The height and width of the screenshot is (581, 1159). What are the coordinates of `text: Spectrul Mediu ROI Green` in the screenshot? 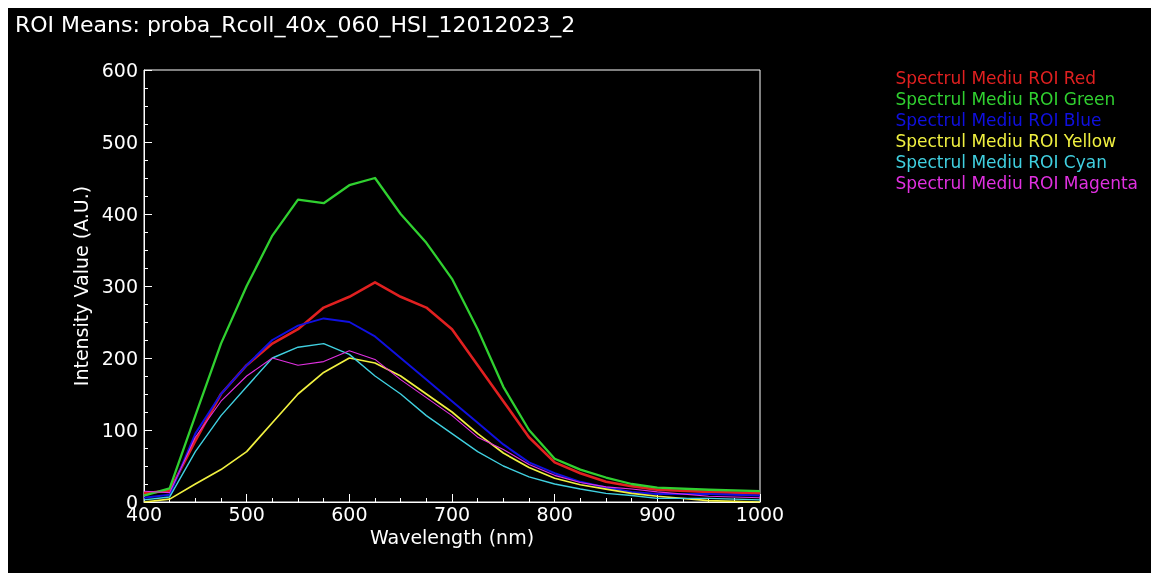 It's located at (1005, 98).